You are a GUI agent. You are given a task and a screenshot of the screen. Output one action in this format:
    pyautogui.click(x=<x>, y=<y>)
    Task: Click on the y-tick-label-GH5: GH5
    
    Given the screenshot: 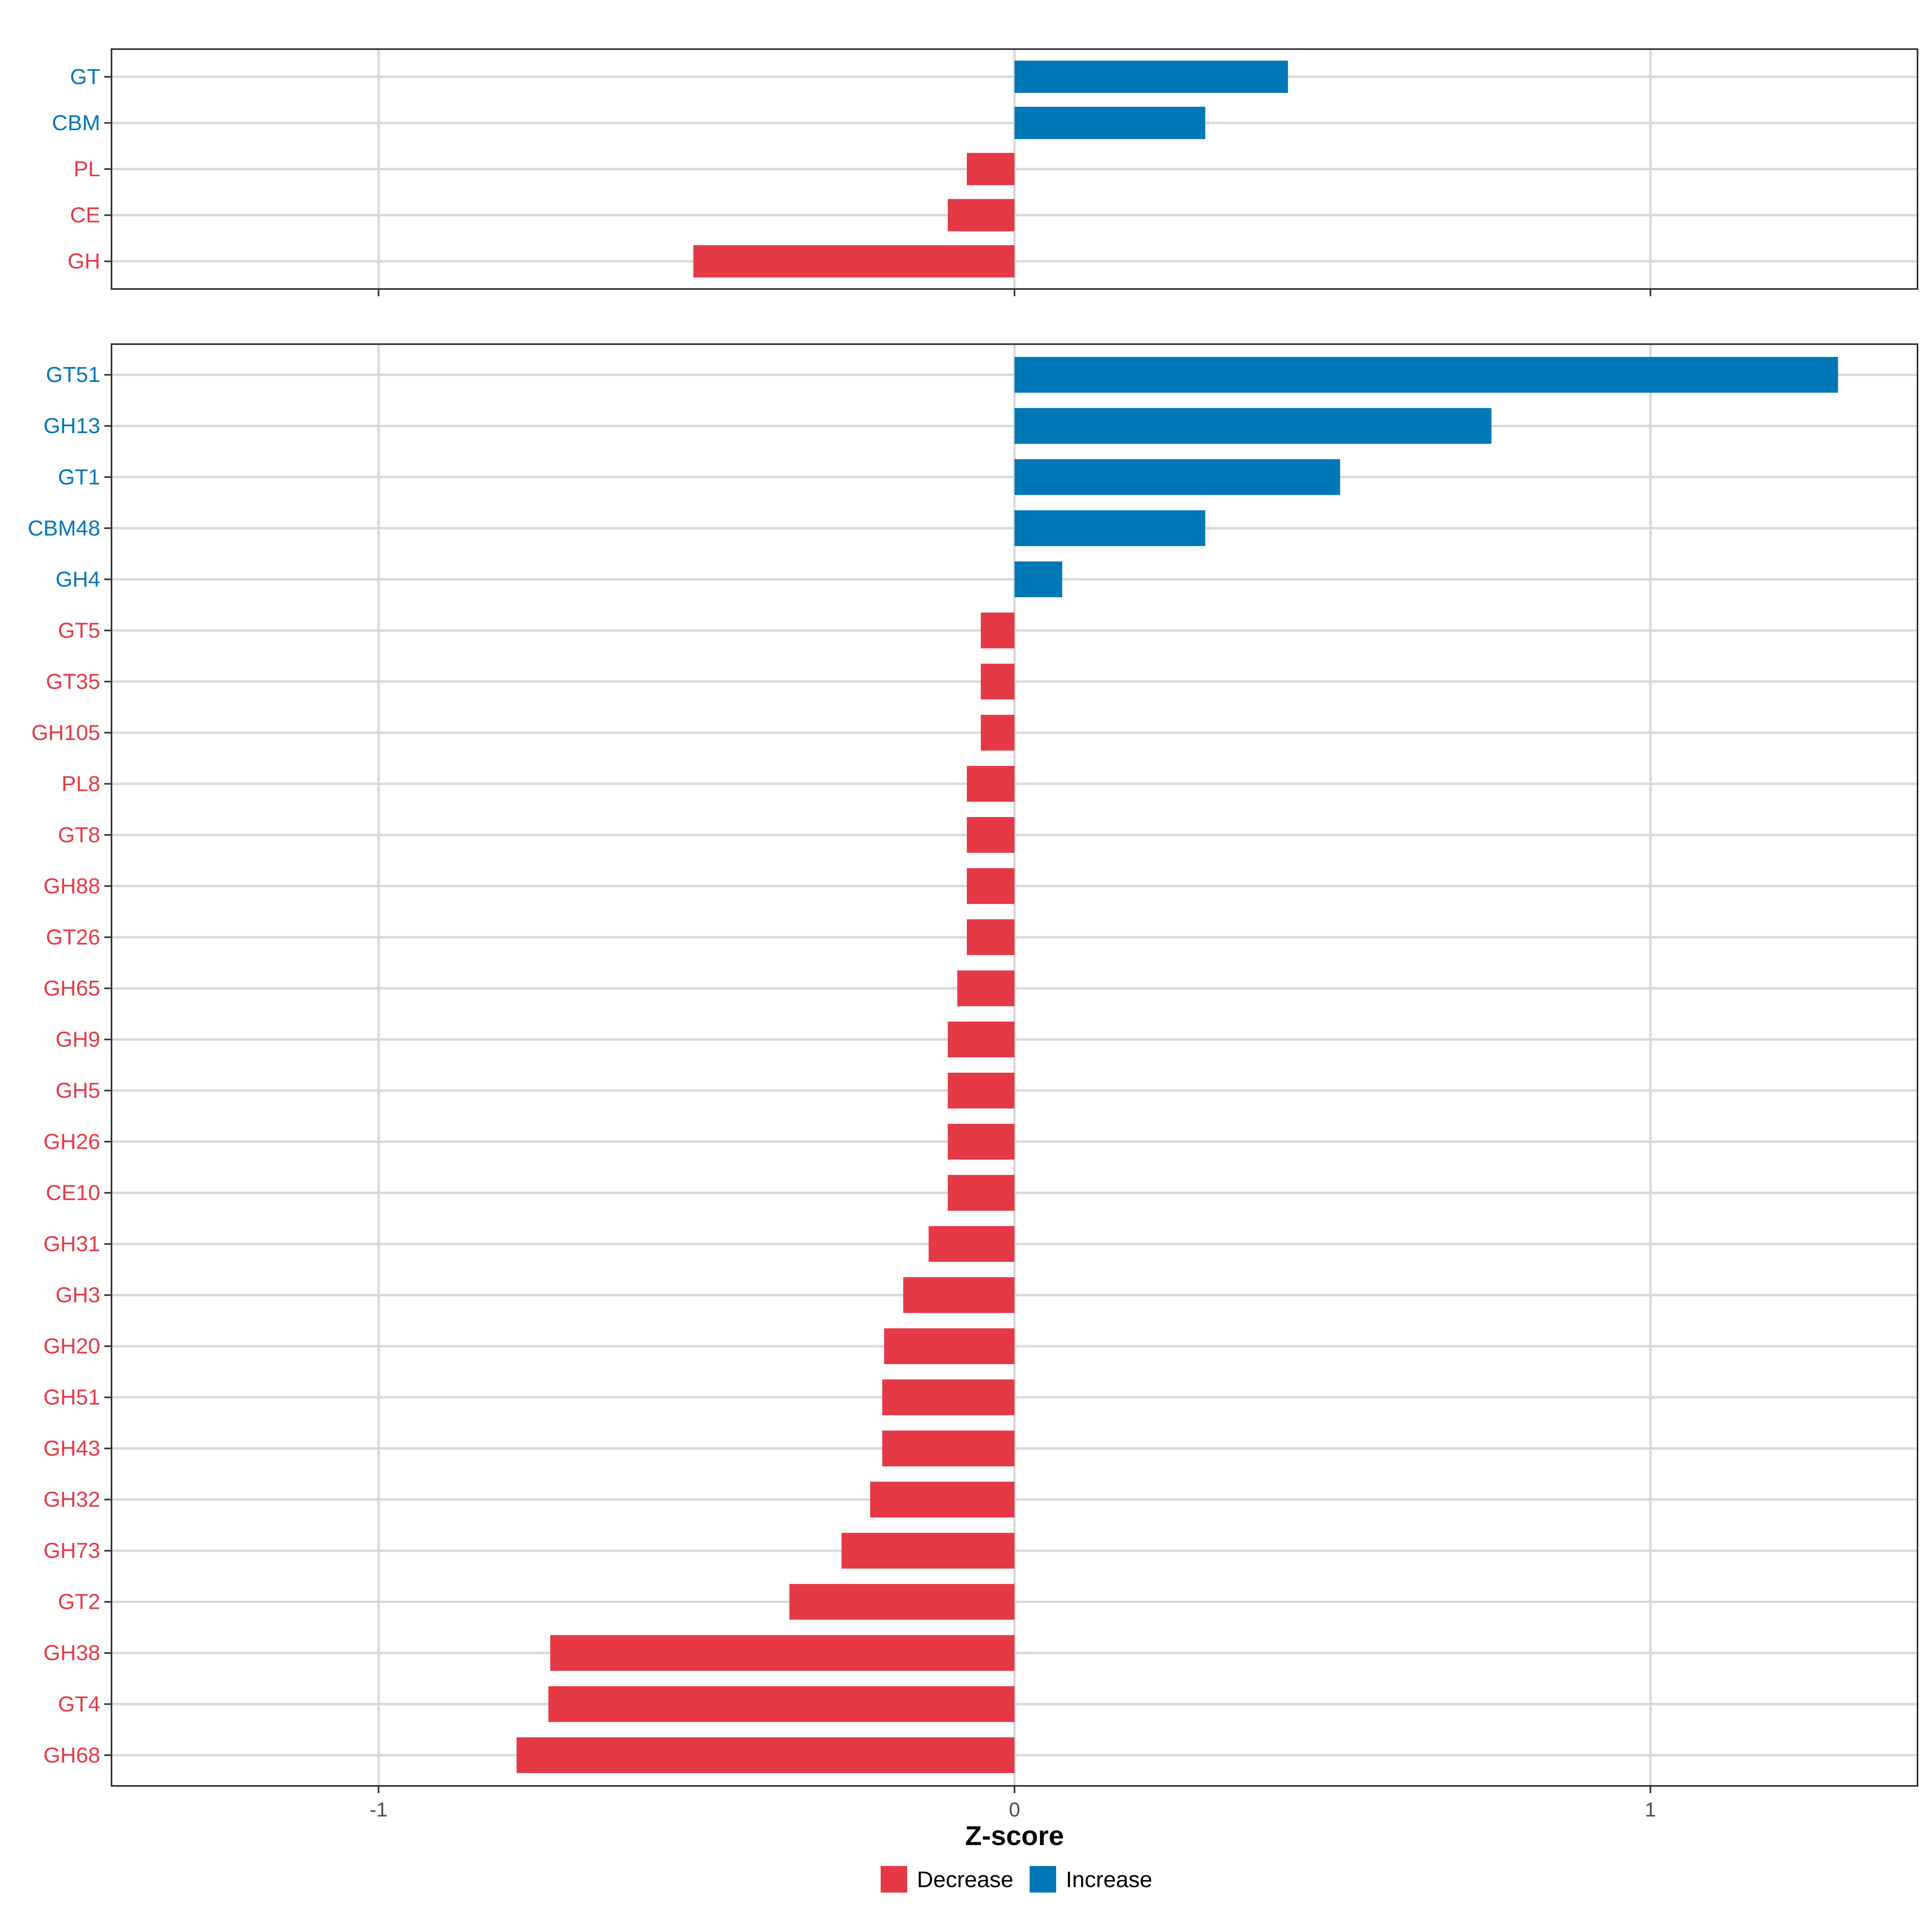 What is the action you would take?
    pyautogui.click(x=78, y=1091)
    